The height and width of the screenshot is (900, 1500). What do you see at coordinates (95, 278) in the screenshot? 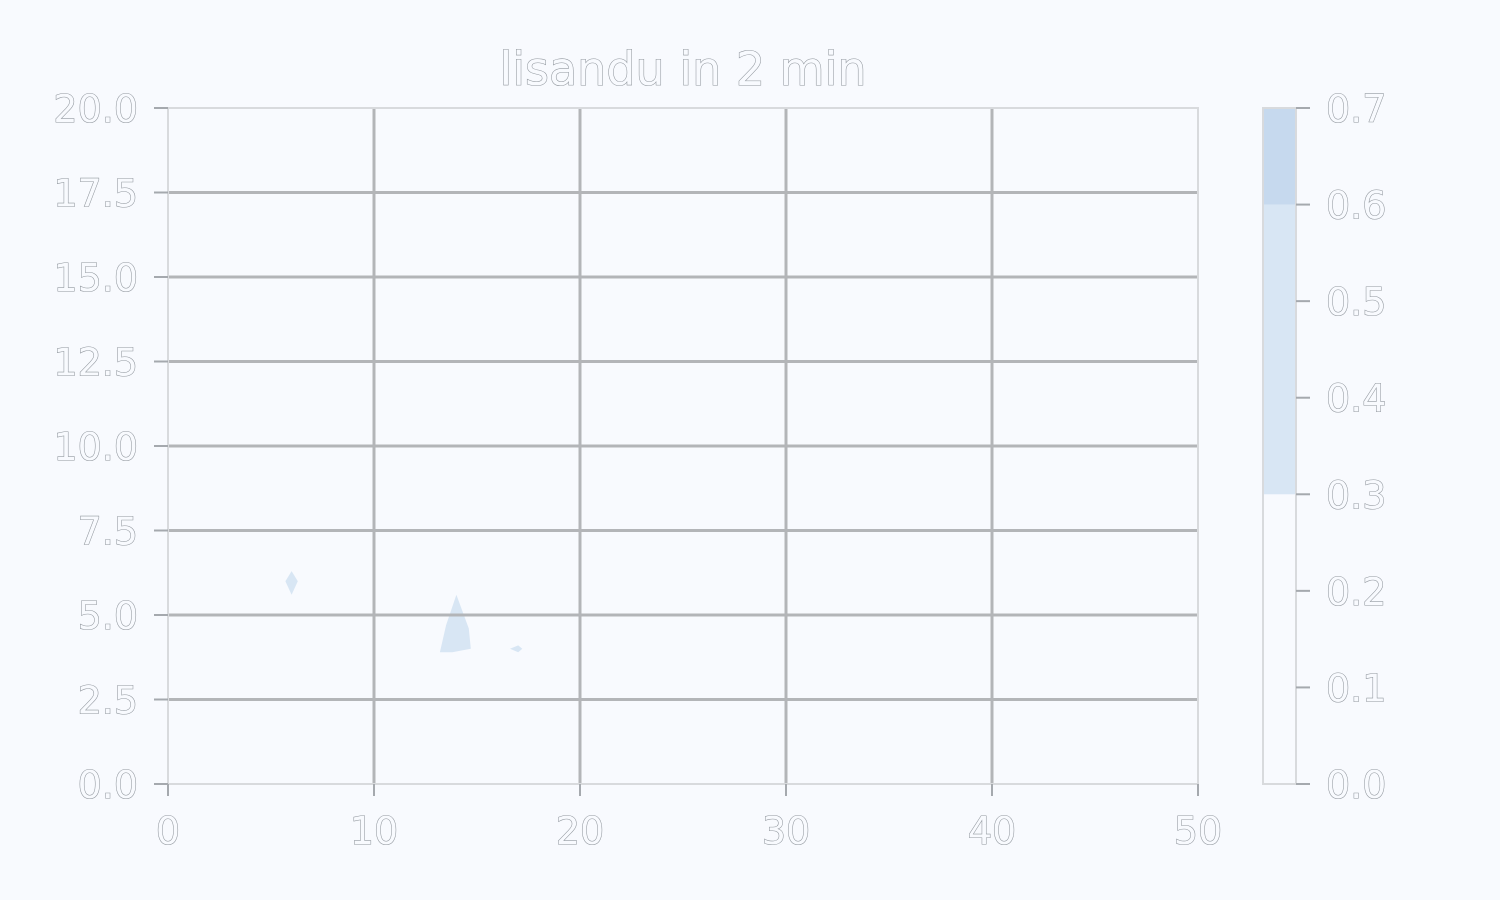
I see `y-tick-label: 15.0` at bounding box center [95, 278].